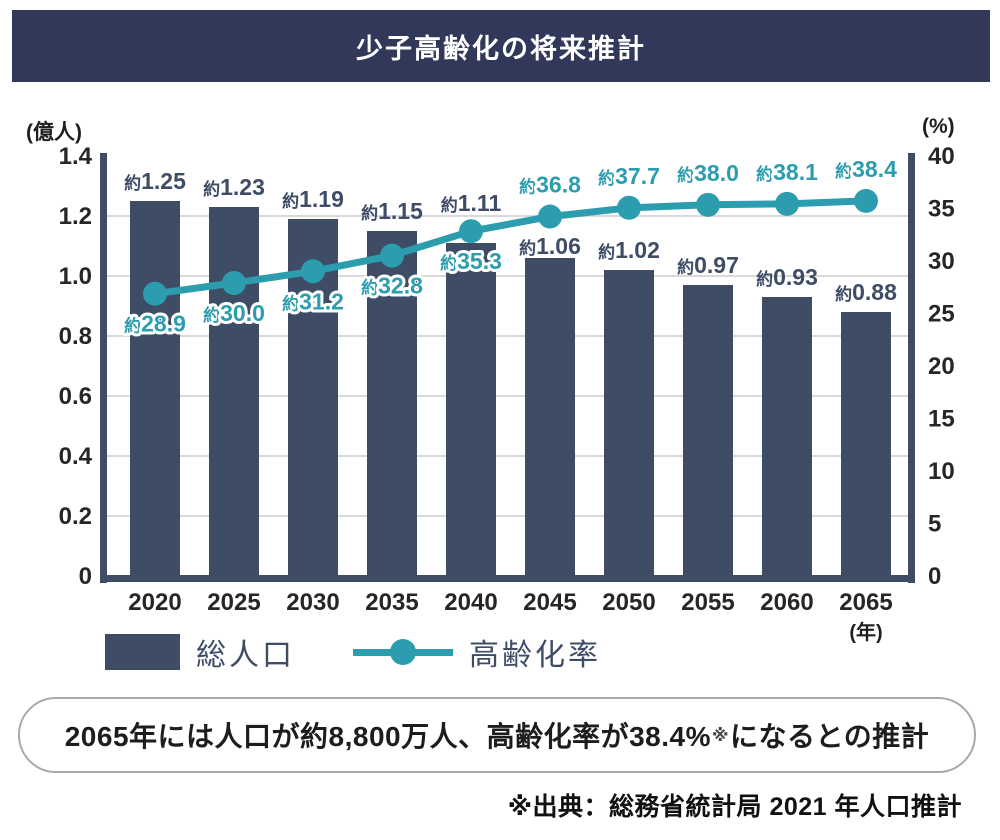 The height and width of the screenshot is (840, 1000). What do you see at coordinates (708, 265) in the screenshot?
I see `svg-text: 約0.97` at bounding box center [708, 265].